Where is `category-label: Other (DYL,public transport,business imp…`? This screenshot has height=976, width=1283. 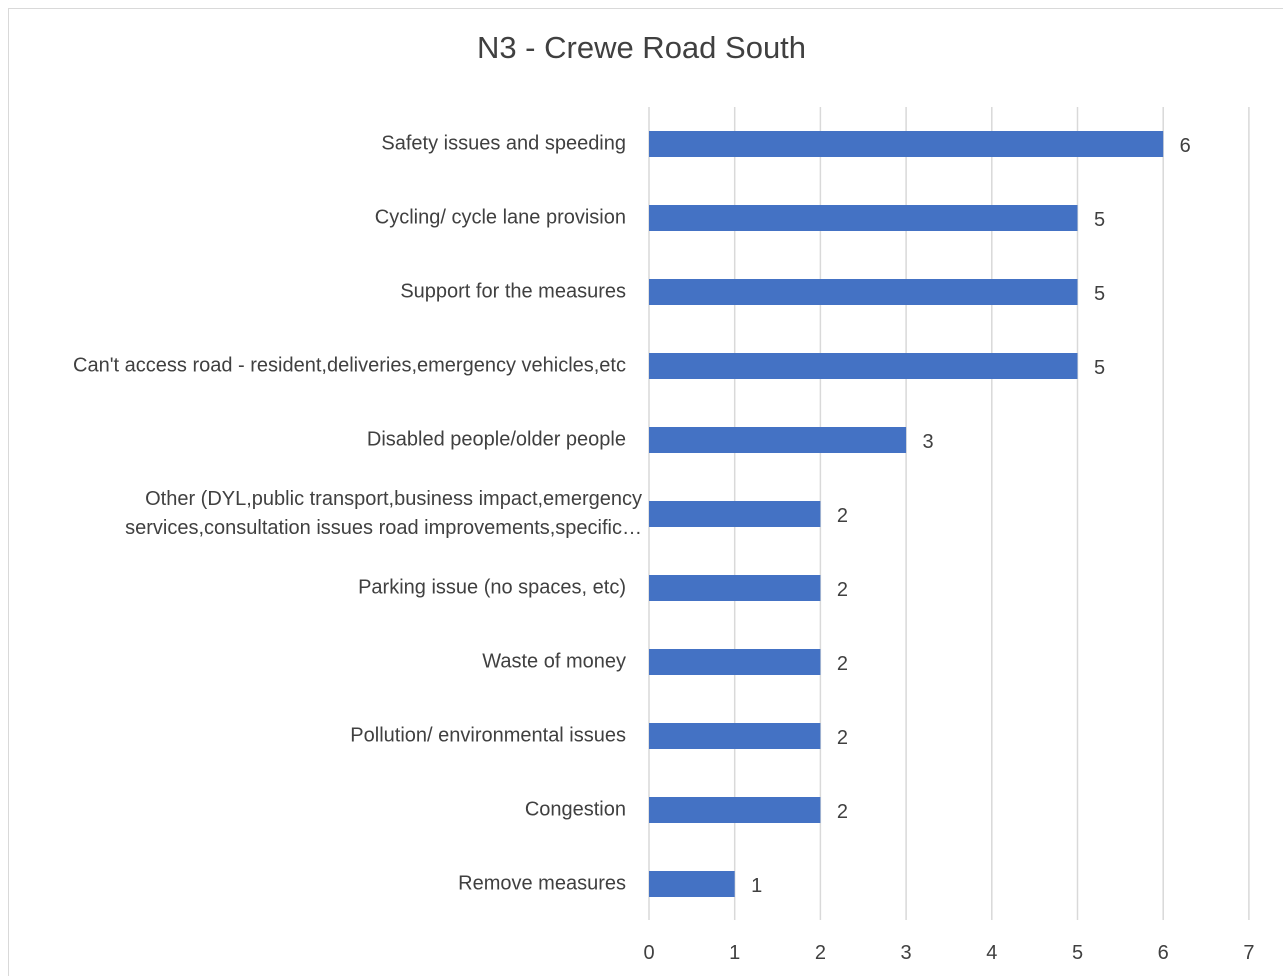
category-label: Other (DYL,public transport,business imp… is located at coordinates (322, 514).